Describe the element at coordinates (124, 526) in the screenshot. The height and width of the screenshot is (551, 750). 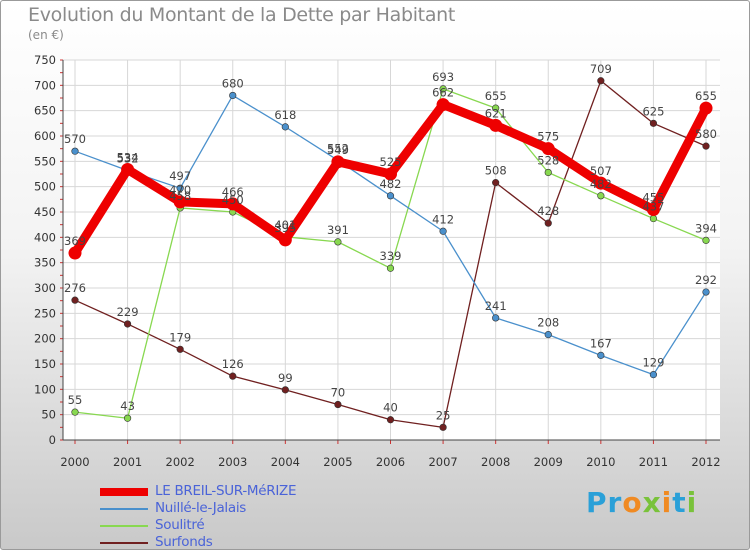
I see `legend-swatch-soulitre` at that location.